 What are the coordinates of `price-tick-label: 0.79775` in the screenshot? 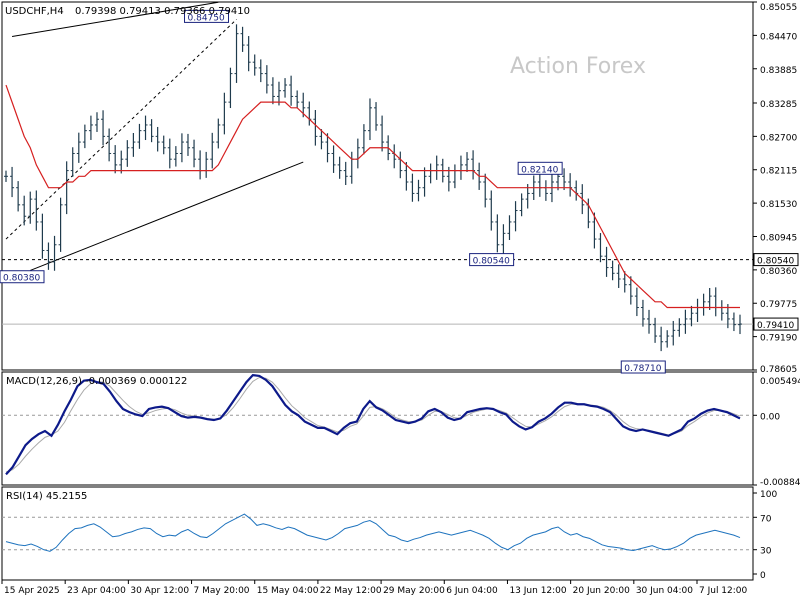 It's located at (778, 305).